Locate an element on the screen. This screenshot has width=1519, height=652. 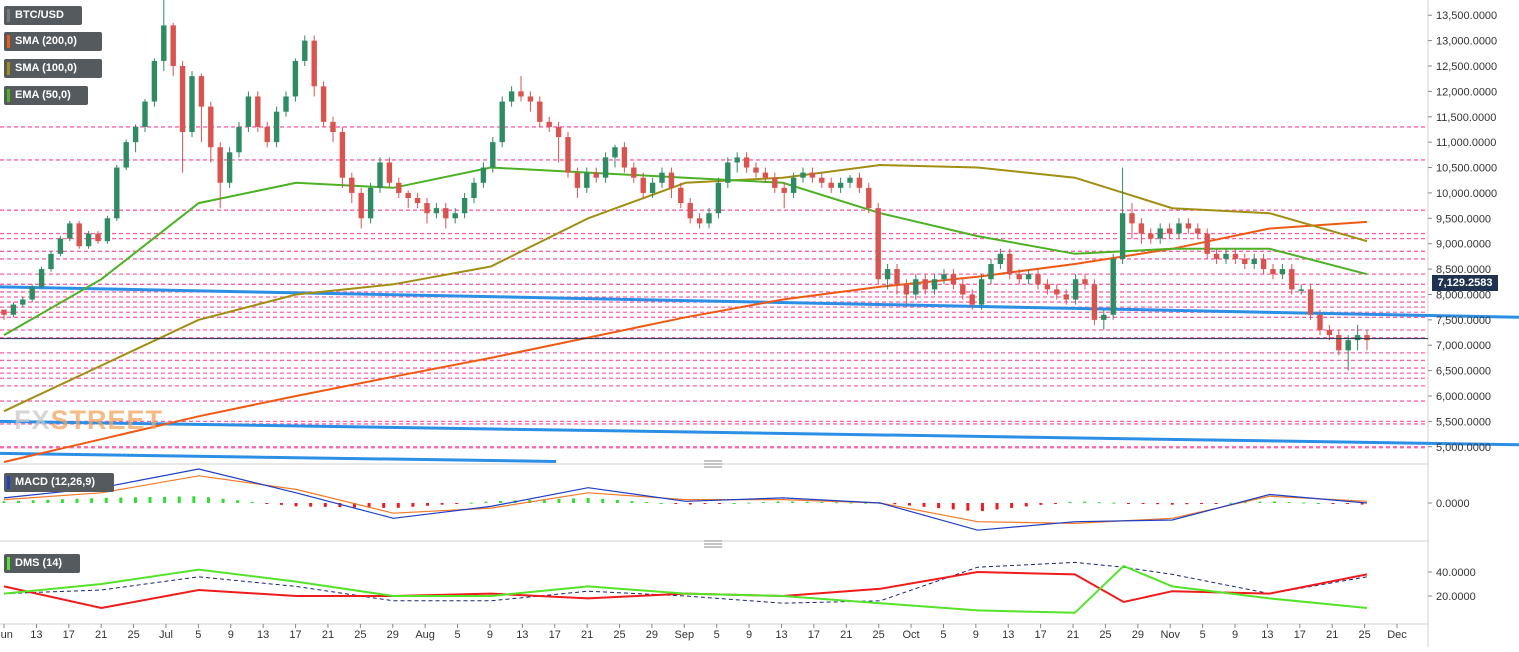
legend-macd: MACD (12,26,9) is located at coordinates (59, 482).